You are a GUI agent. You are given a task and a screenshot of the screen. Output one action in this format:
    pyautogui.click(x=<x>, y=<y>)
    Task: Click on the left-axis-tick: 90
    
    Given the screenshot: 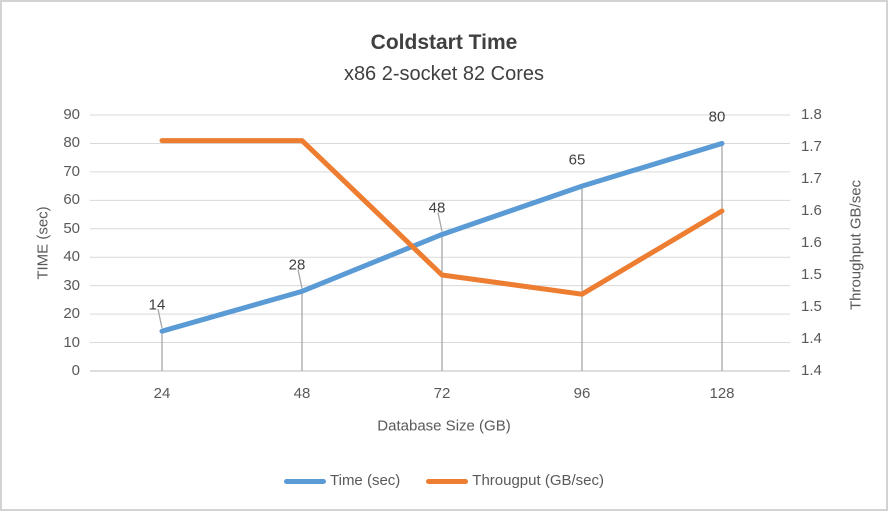 What is the action you would take?
    pyautogui.click(x=71, y=114)
    